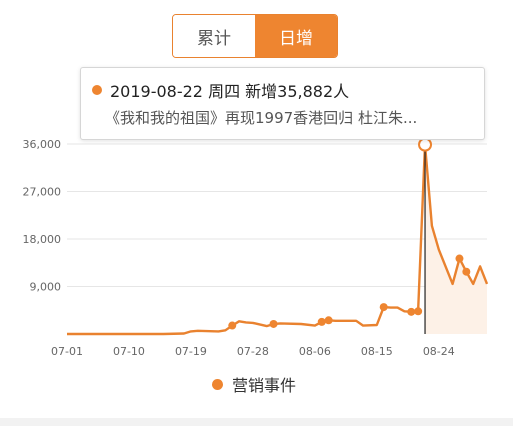 The height and width of the screenshot is (426, 513). I want to click on tab-cumulative: 累计, so click(214, 36).